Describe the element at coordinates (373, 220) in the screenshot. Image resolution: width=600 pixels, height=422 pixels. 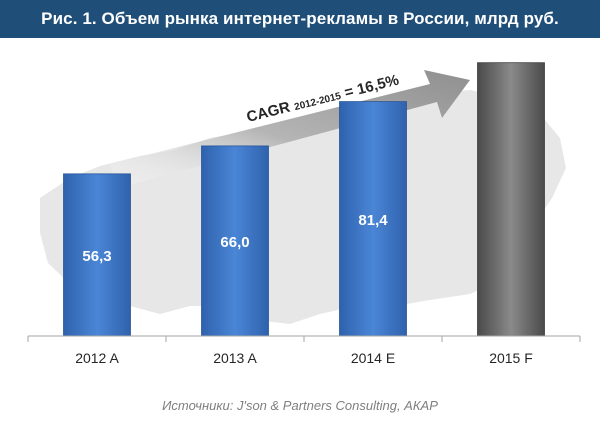
I see `bar-value-label: 81,4` at that location.